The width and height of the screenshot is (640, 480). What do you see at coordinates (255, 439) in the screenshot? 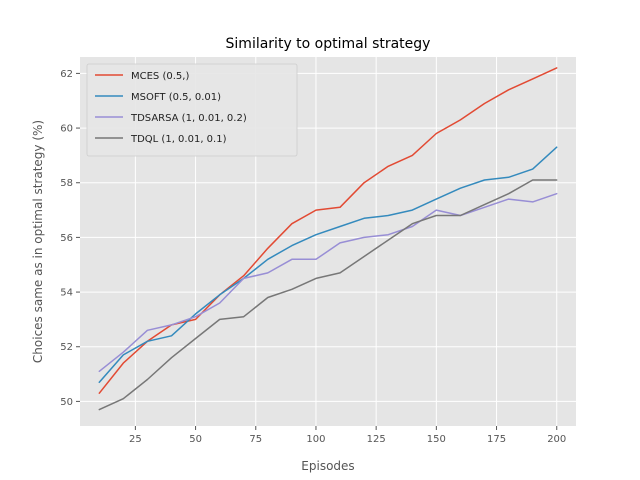
I see `x-tick-label: 75` at bounding box center [255, 439].